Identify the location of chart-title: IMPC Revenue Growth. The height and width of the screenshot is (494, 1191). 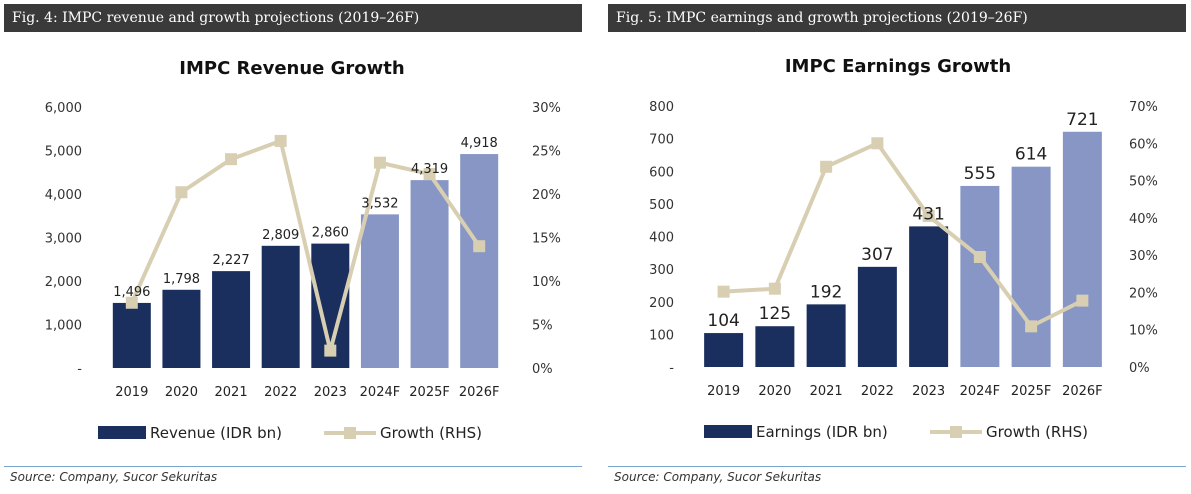
(291, 68).